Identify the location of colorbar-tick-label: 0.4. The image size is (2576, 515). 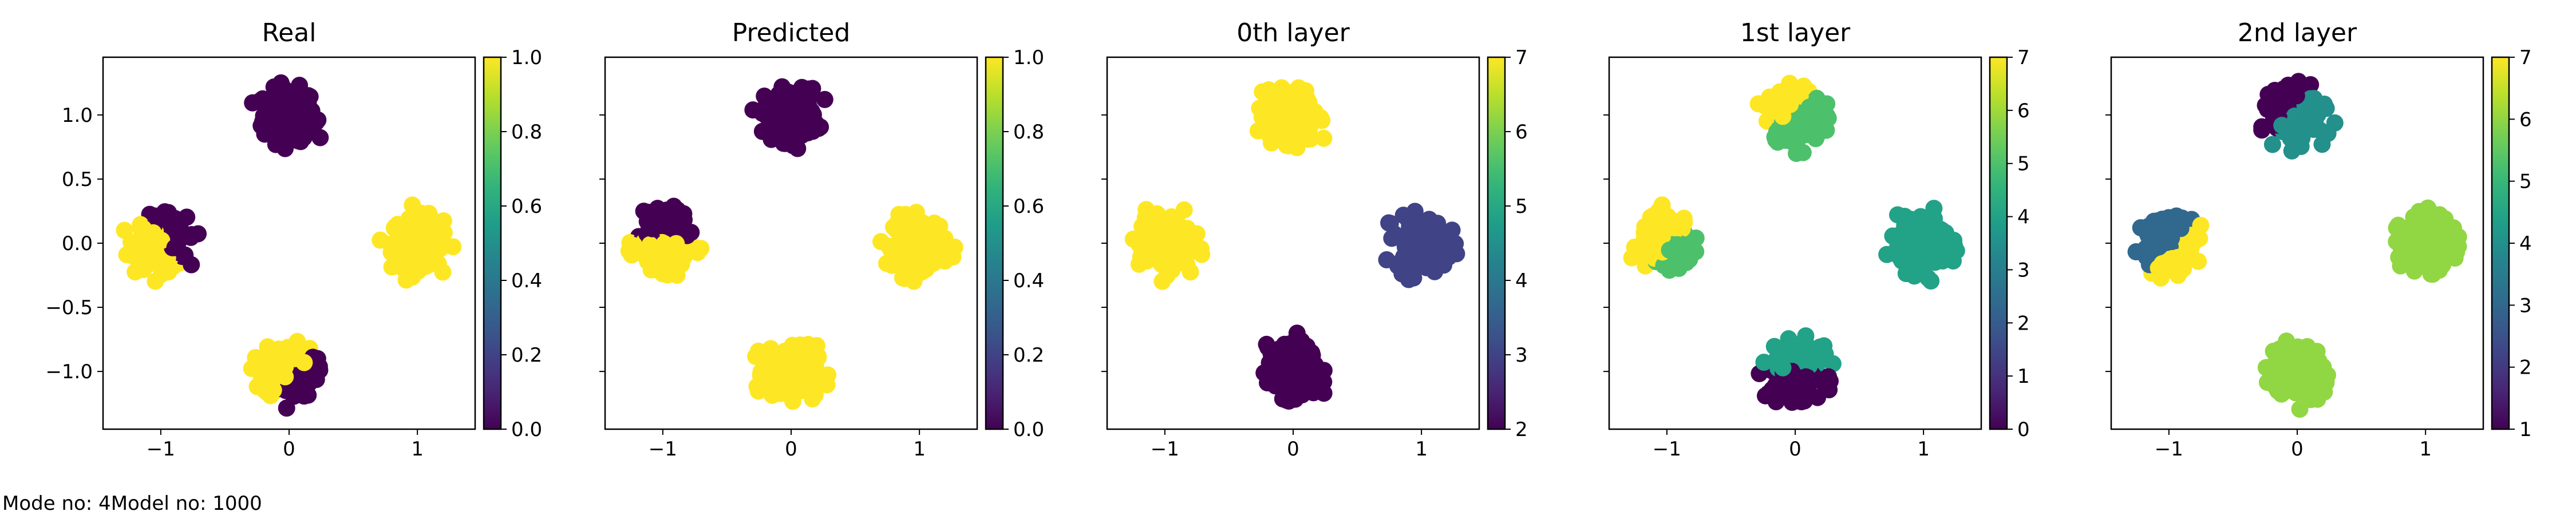
(526, 281).